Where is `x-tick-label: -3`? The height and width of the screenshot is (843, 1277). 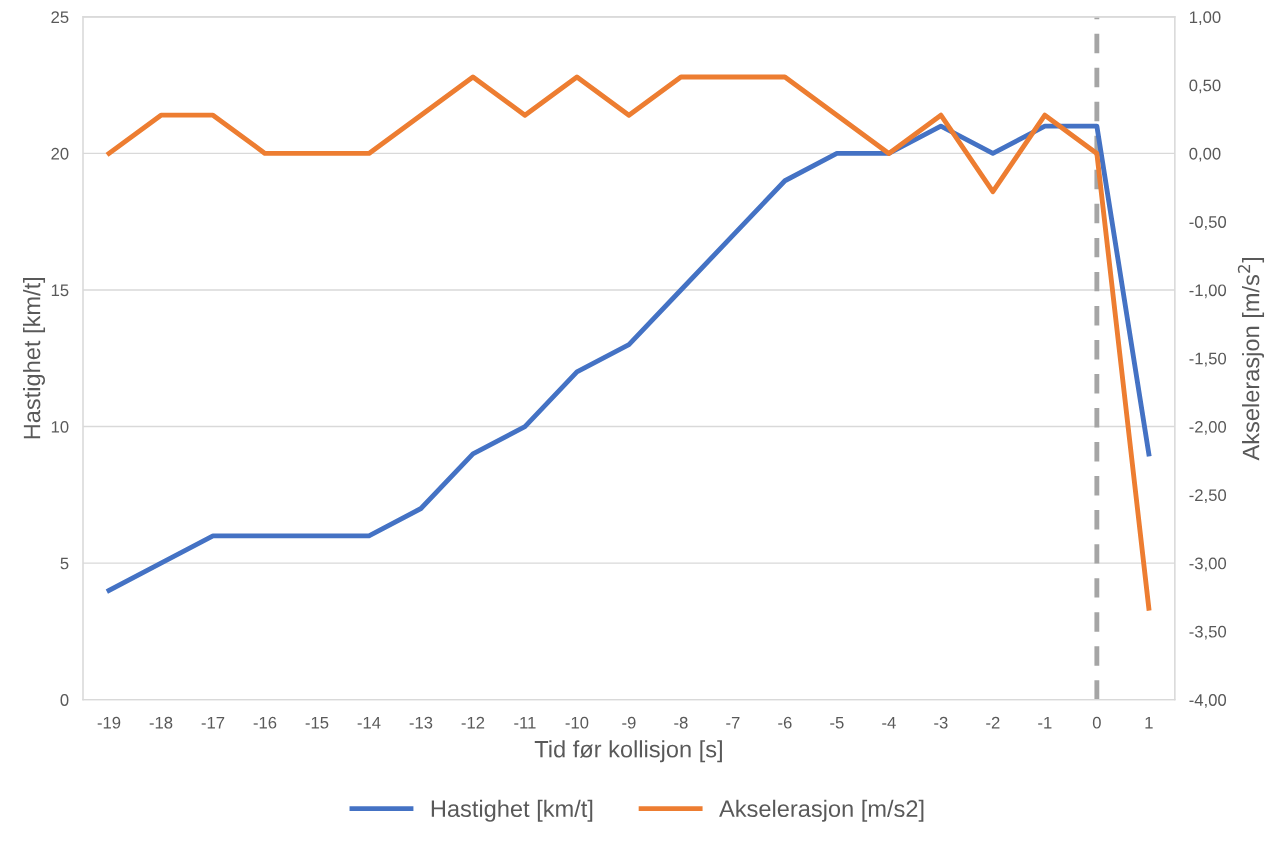 x-tick-label: -3 is located at coordinates (941, 722).